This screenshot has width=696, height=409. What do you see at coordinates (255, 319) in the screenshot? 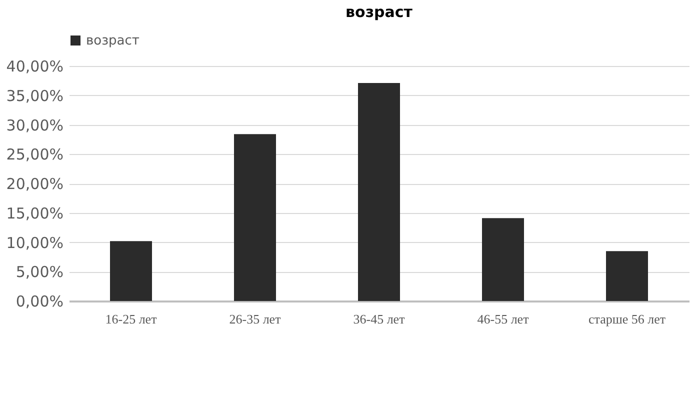
I see `x-tick-label: 26-35 лет` at bounding box center [255, 319].